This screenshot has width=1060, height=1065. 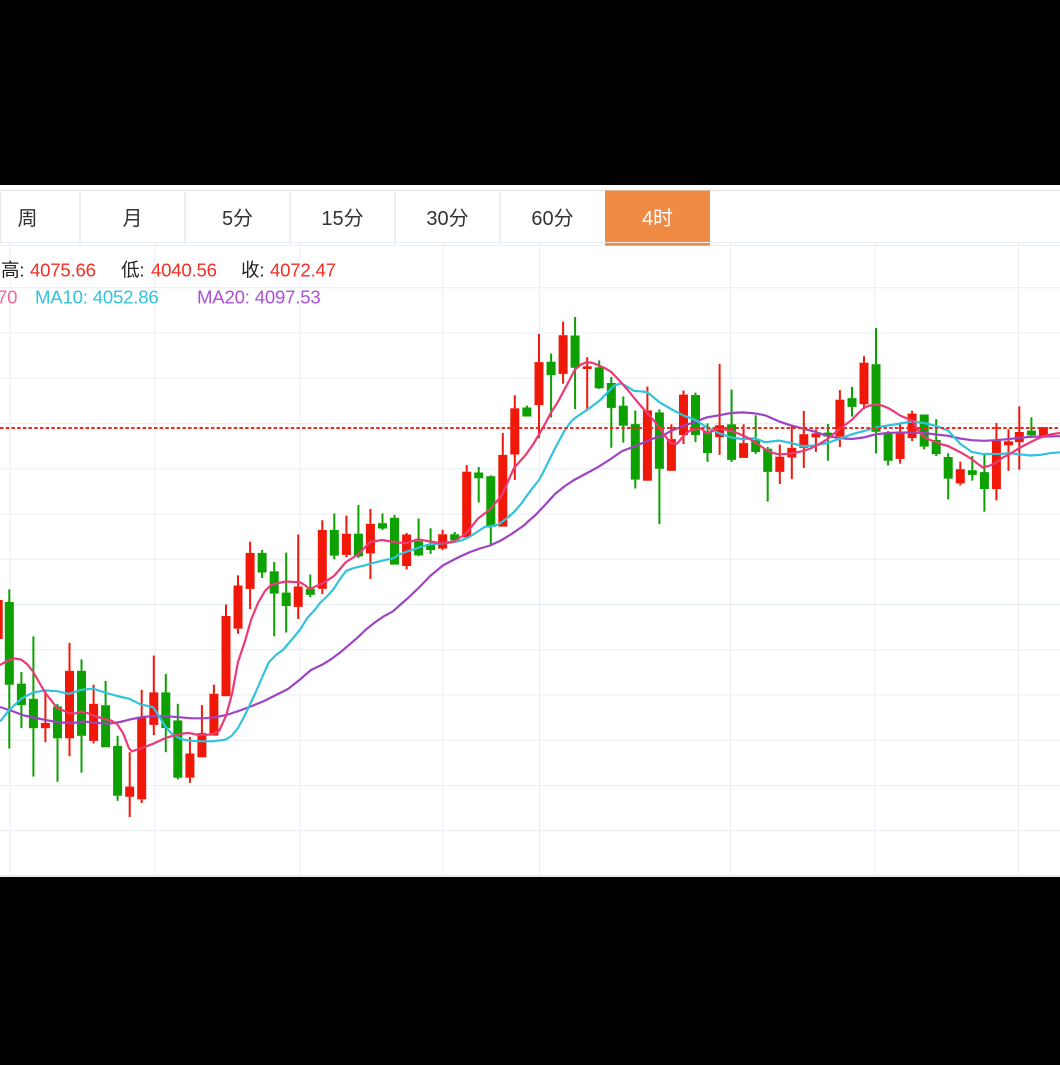 I want to click on svg-text: 4072.47, so click(x=303, y=270).